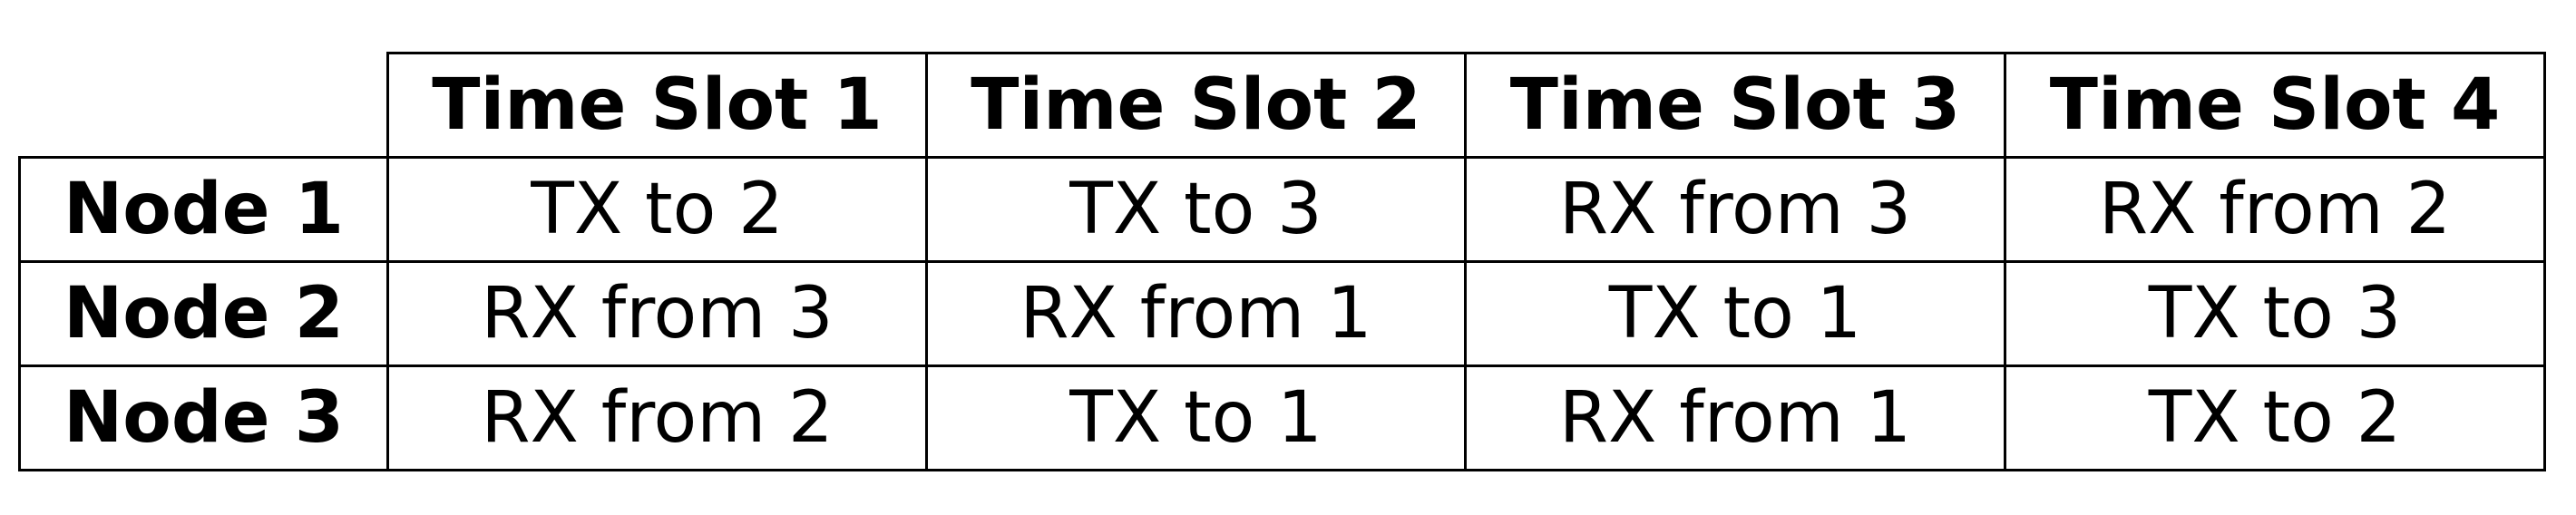 This screenshot has height=515, width=2576. I want to click on column-header-time-slot-3: Time Slot 3, so click(1735, 105).